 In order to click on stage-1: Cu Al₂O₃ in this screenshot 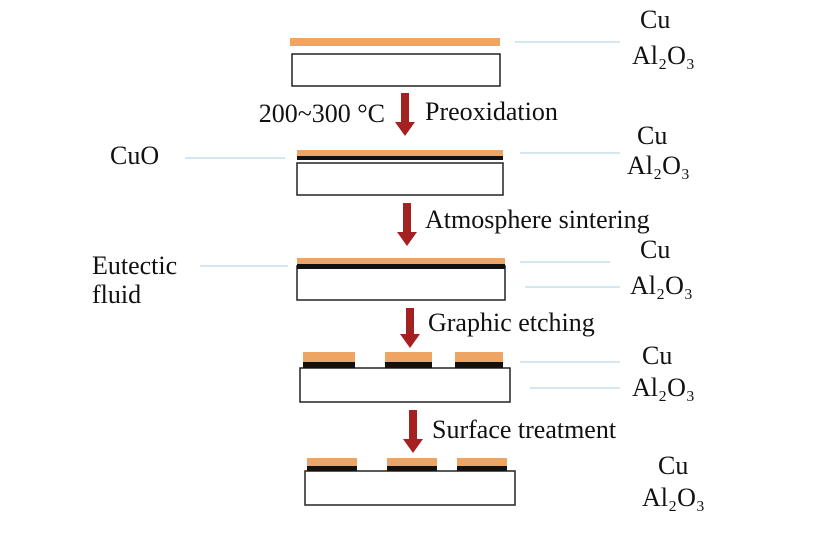, I will do `click(492, 46)`.